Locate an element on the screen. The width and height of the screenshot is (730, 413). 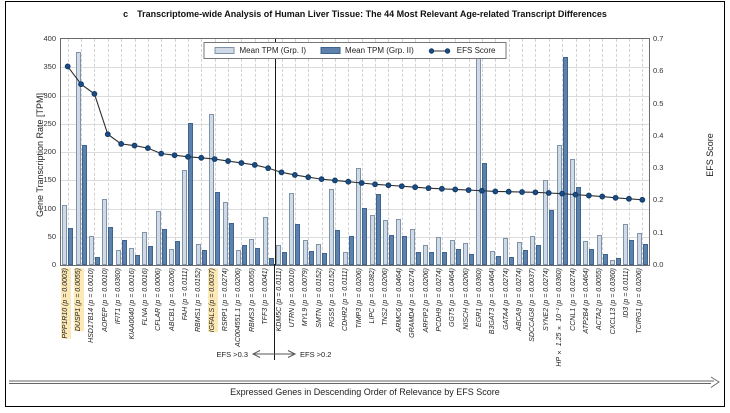
x-tick-label: ARFIP2 (p = 0.0206) is located at coordinates (426, 300).